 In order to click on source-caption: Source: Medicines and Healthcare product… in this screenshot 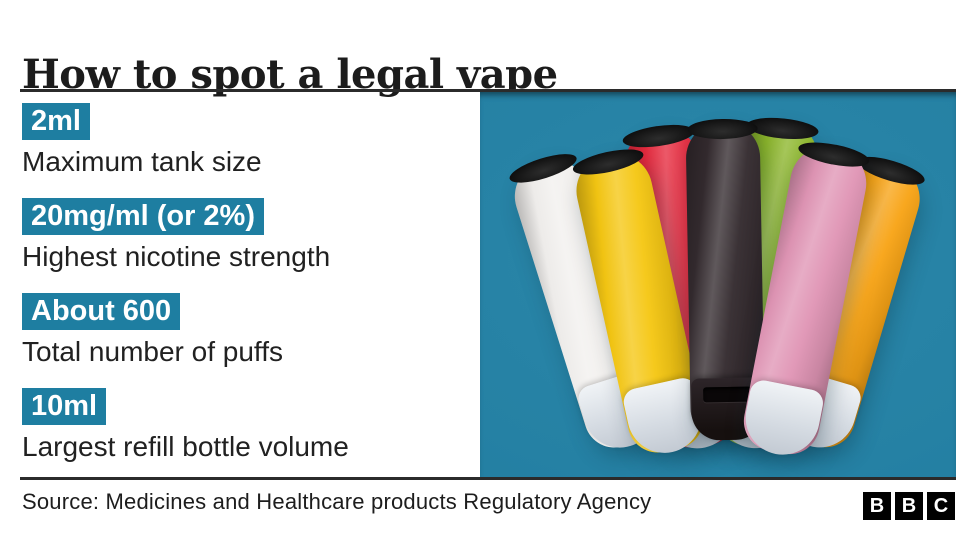, I will do `click(337, 501)`.